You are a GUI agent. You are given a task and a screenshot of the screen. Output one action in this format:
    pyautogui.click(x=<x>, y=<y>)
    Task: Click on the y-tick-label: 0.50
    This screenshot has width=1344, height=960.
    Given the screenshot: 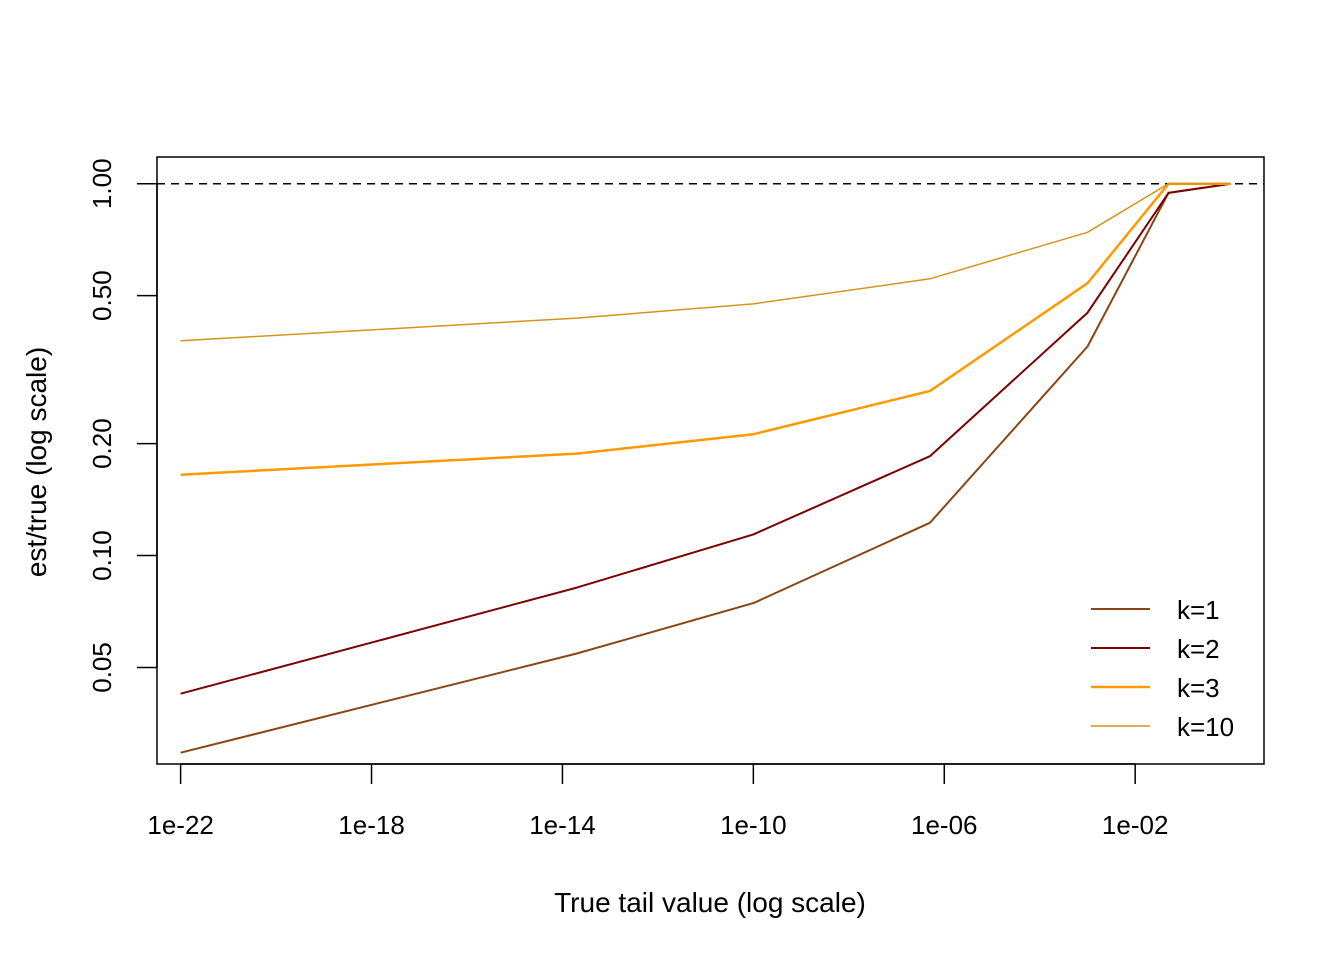 What is the action you would take?
    pyautogui.click(x=102, y=295)
    